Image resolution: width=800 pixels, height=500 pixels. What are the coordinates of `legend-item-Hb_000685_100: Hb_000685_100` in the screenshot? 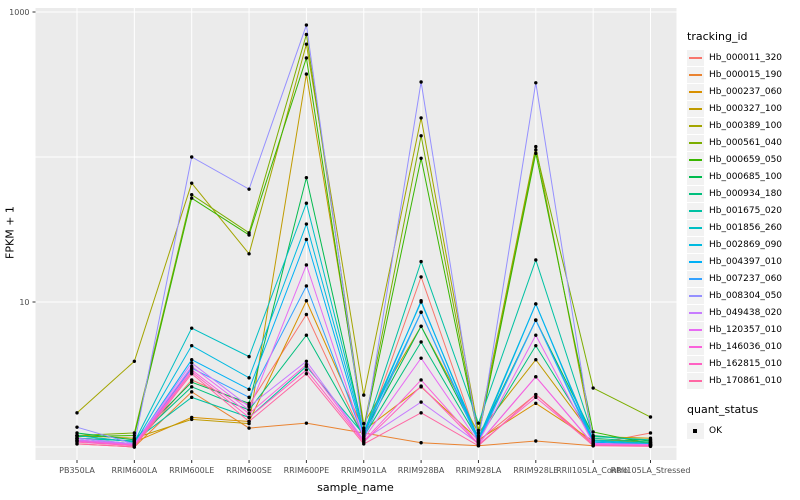 It's located at (743, 176).